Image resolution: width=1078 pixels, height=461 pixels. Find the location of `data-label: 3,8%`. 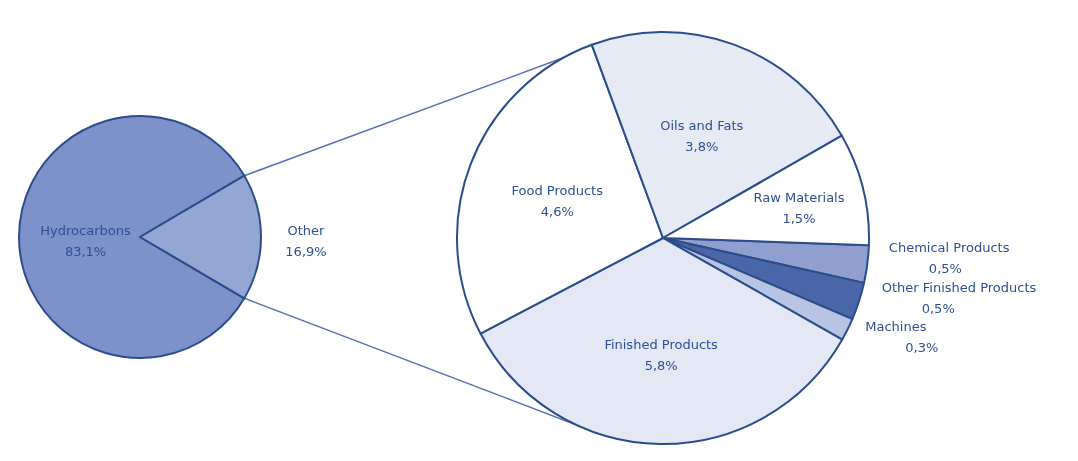

data-label: 3,8% is located at coordinates (702, 146).